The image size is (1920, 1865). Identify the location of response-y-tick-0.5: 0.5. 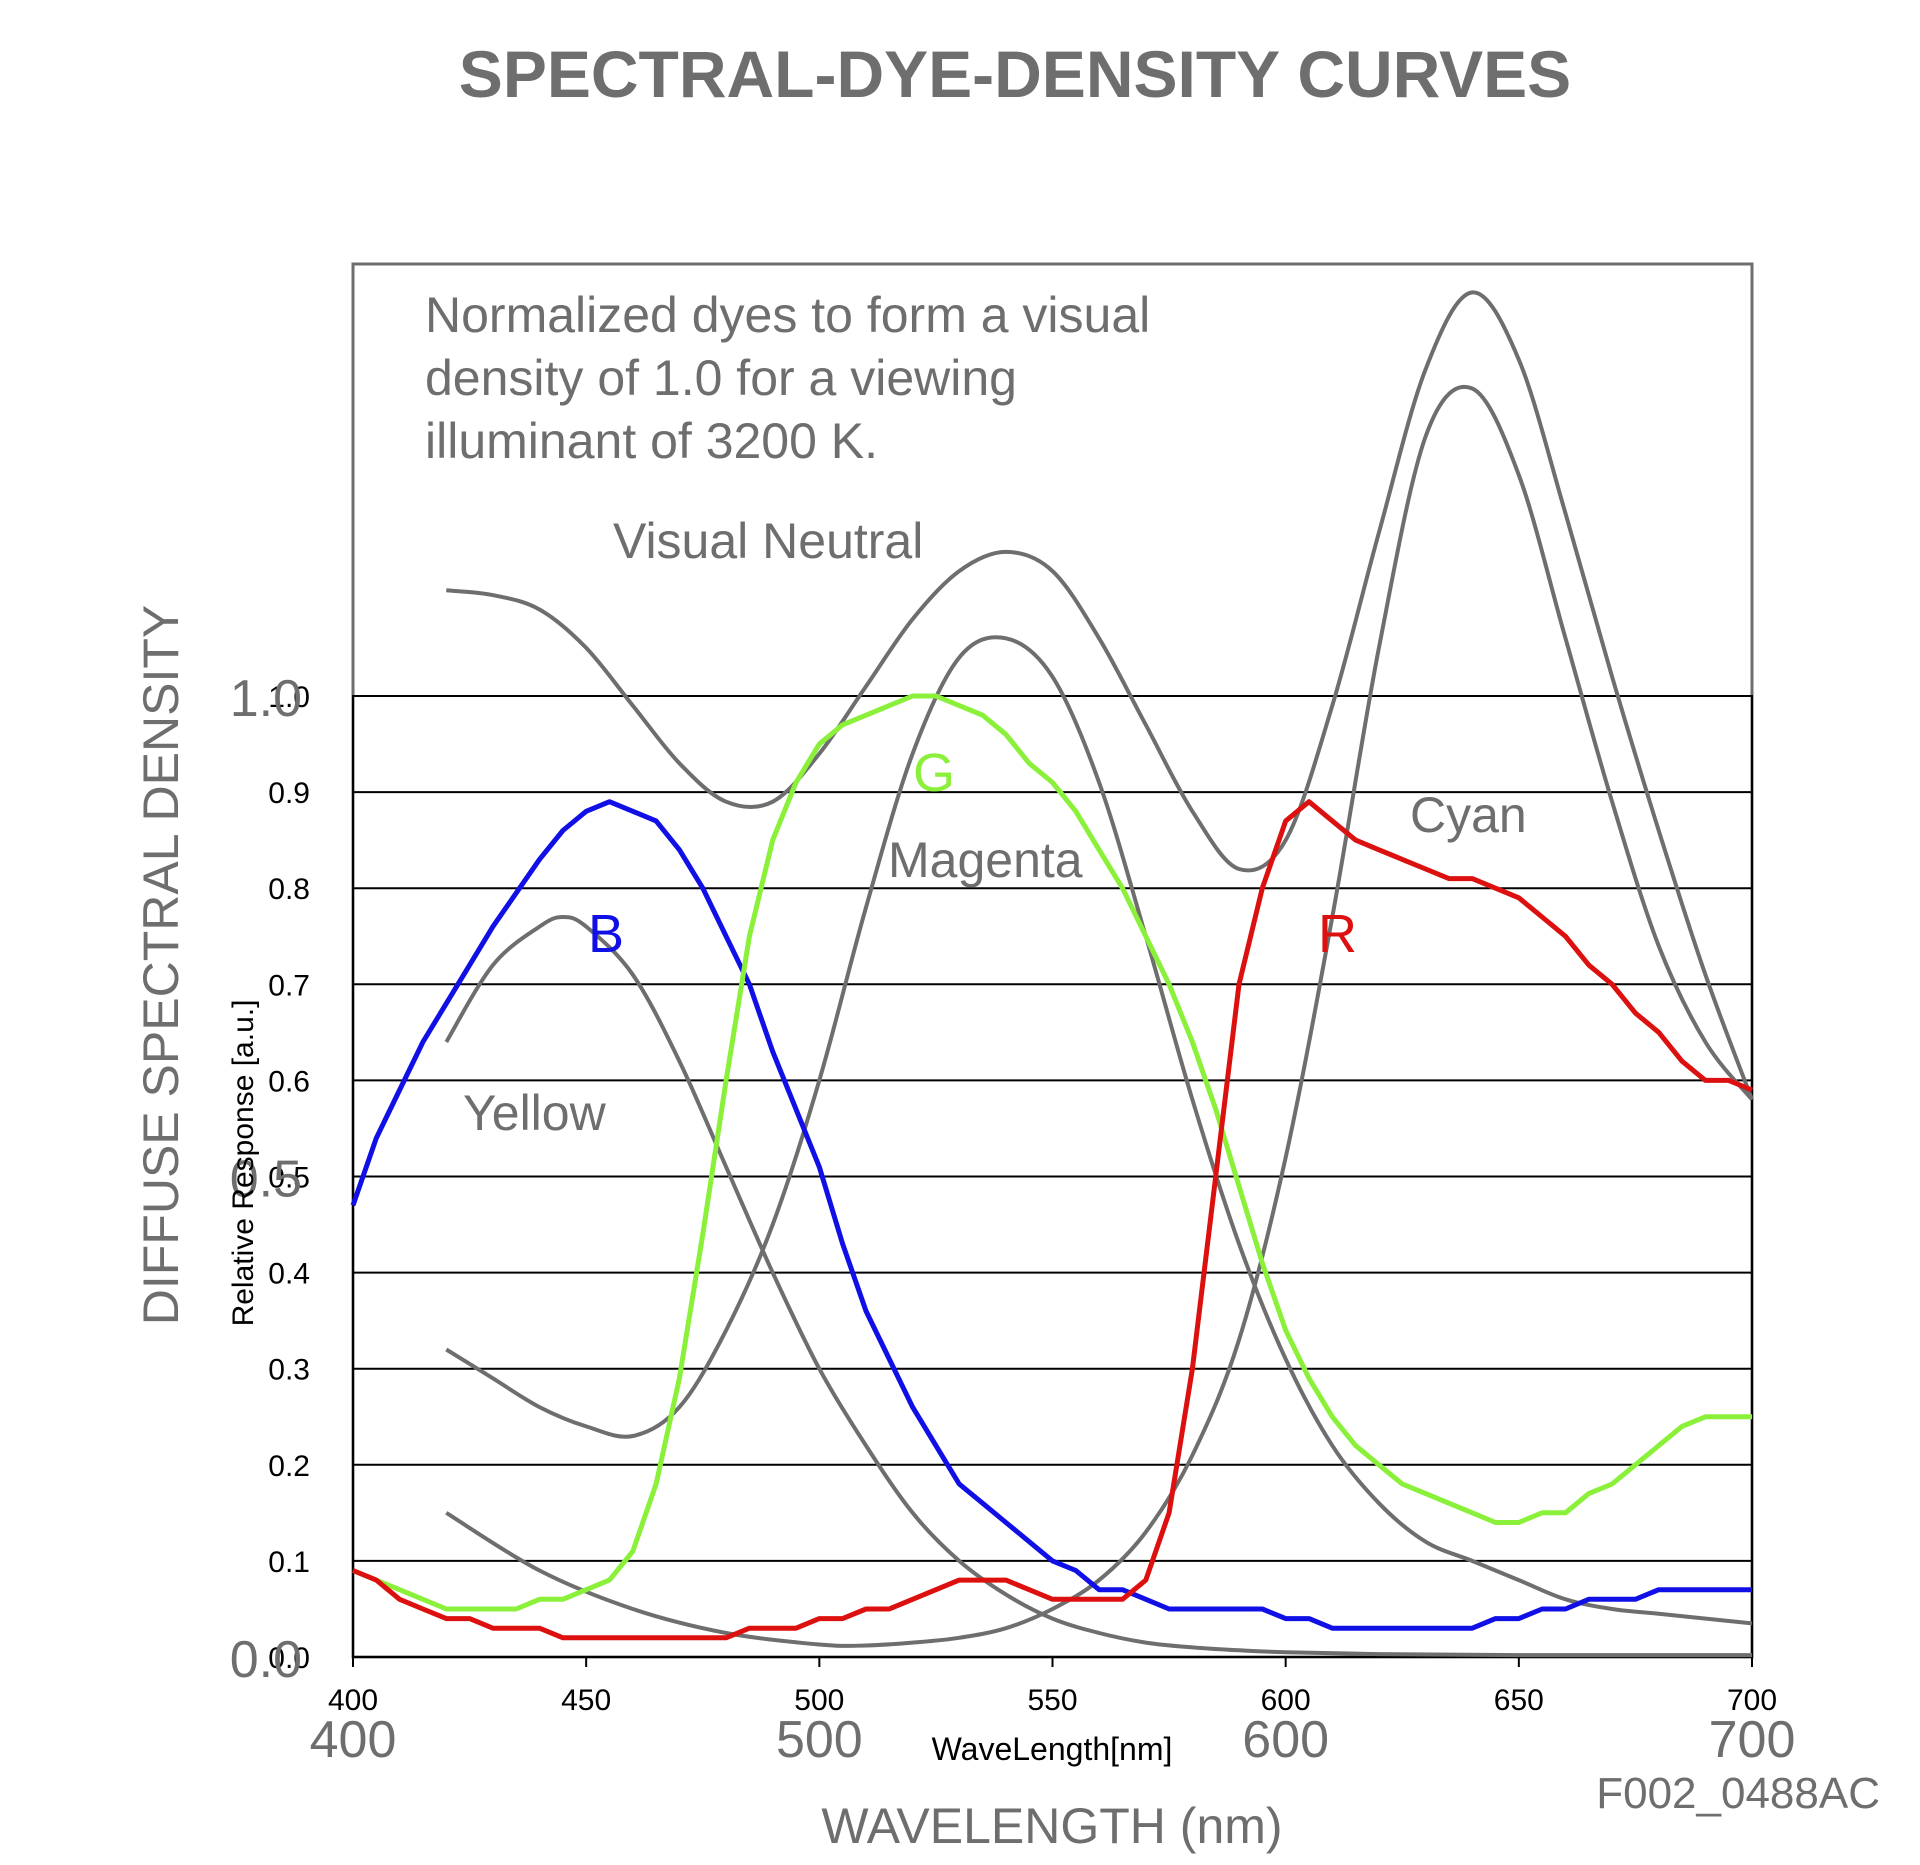
(289, 1178).